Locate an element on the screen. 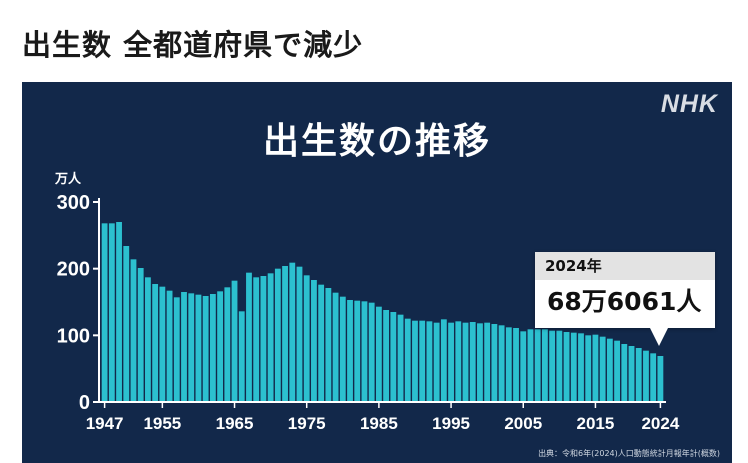 The width and height of the screenshot is (748, 463). bar-1952 is located at coordinates (140, 335).